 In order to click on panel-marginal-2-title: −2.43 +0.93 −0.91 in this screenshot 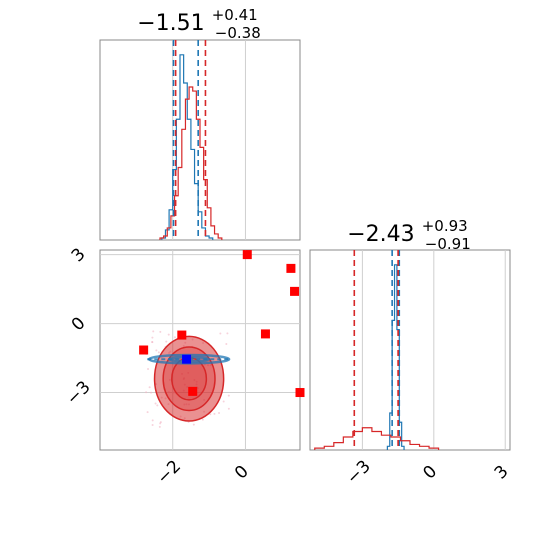, I will do `click(410, 234)`.